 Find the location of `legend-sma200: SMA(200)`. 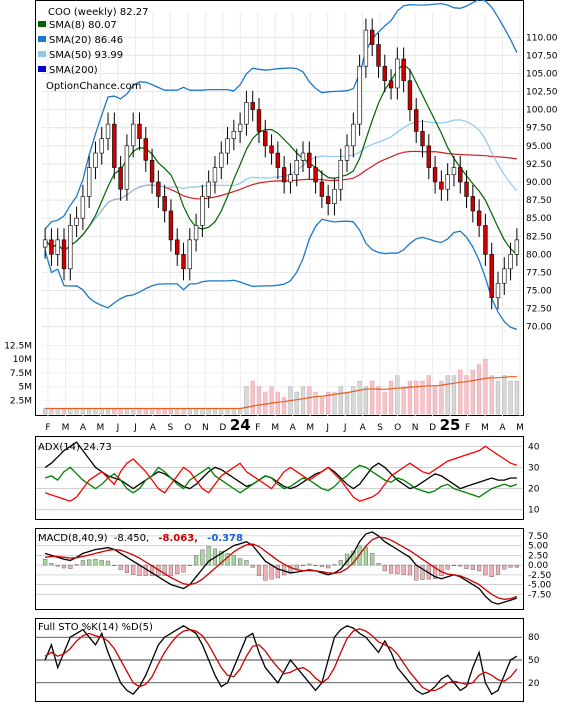

legend-sma200: SMA(200) is located at coordinates (73, 70).